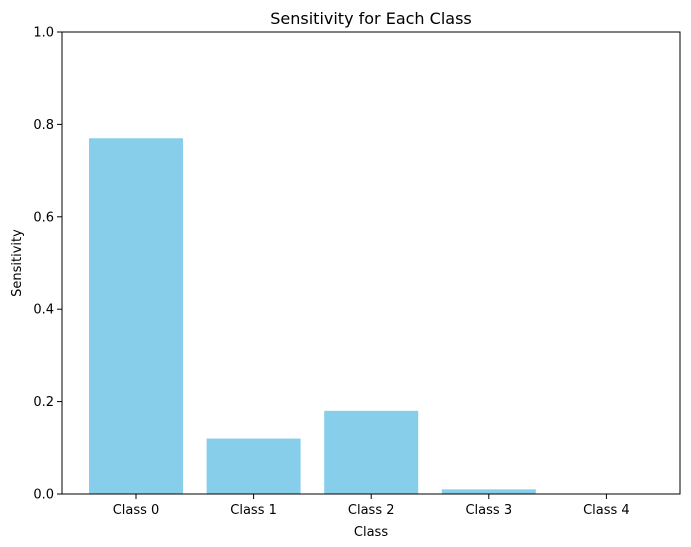 The height and width of the screenshot is (547, 691). I want to click on y-tick-label: 0.4, so click(43, 310).